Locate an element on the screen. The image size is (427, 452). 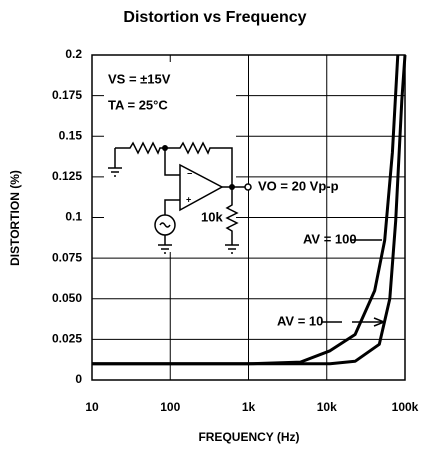
annotation: VO = 20 Vp-p is located at coordinates (298, 185).